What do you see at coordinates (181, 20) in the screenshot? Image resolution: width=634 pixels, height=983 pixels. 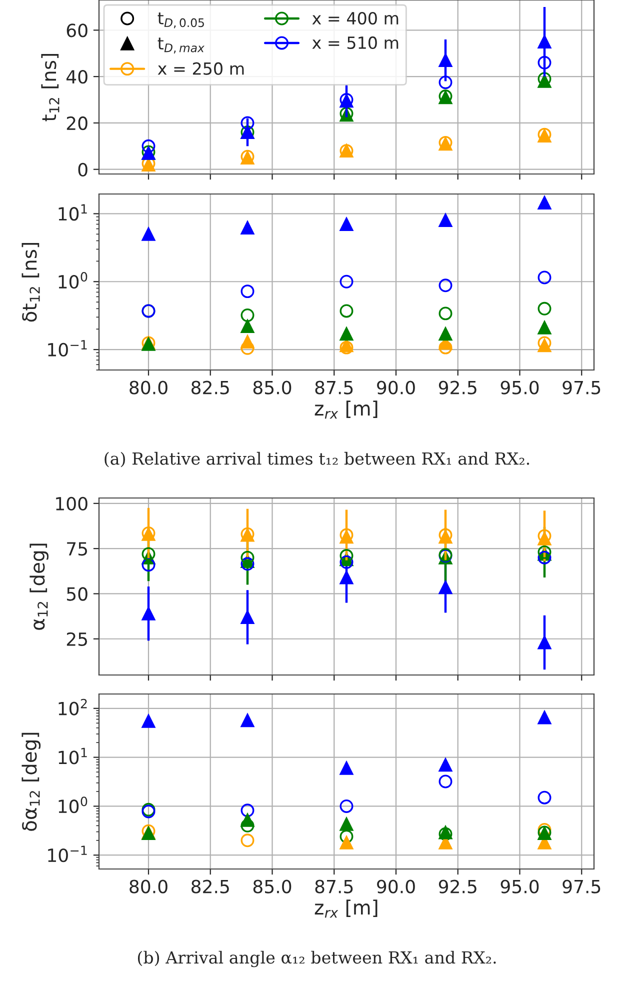 I see `legend-label: t$_{D,0.05}$` at bounding box center [181, 20].